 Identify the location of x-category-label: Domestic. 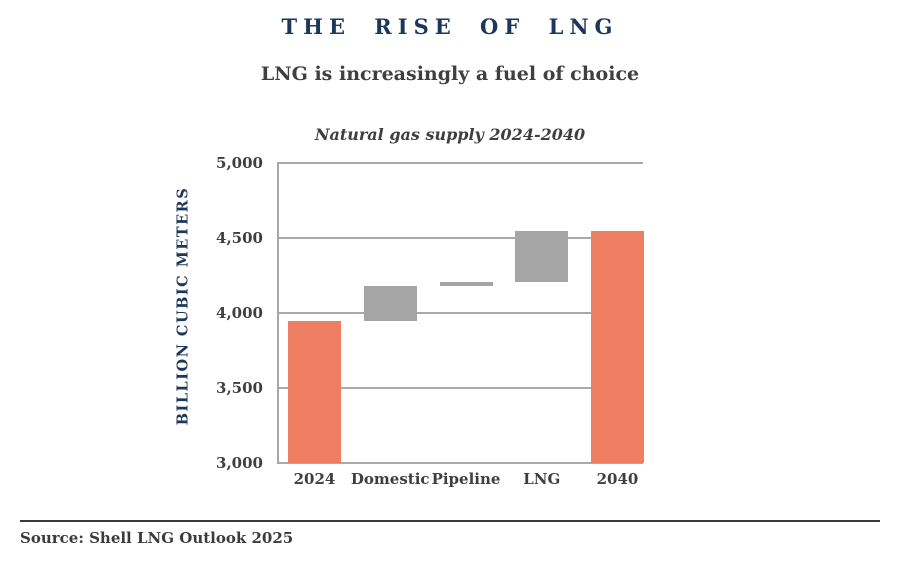
(390, 479).